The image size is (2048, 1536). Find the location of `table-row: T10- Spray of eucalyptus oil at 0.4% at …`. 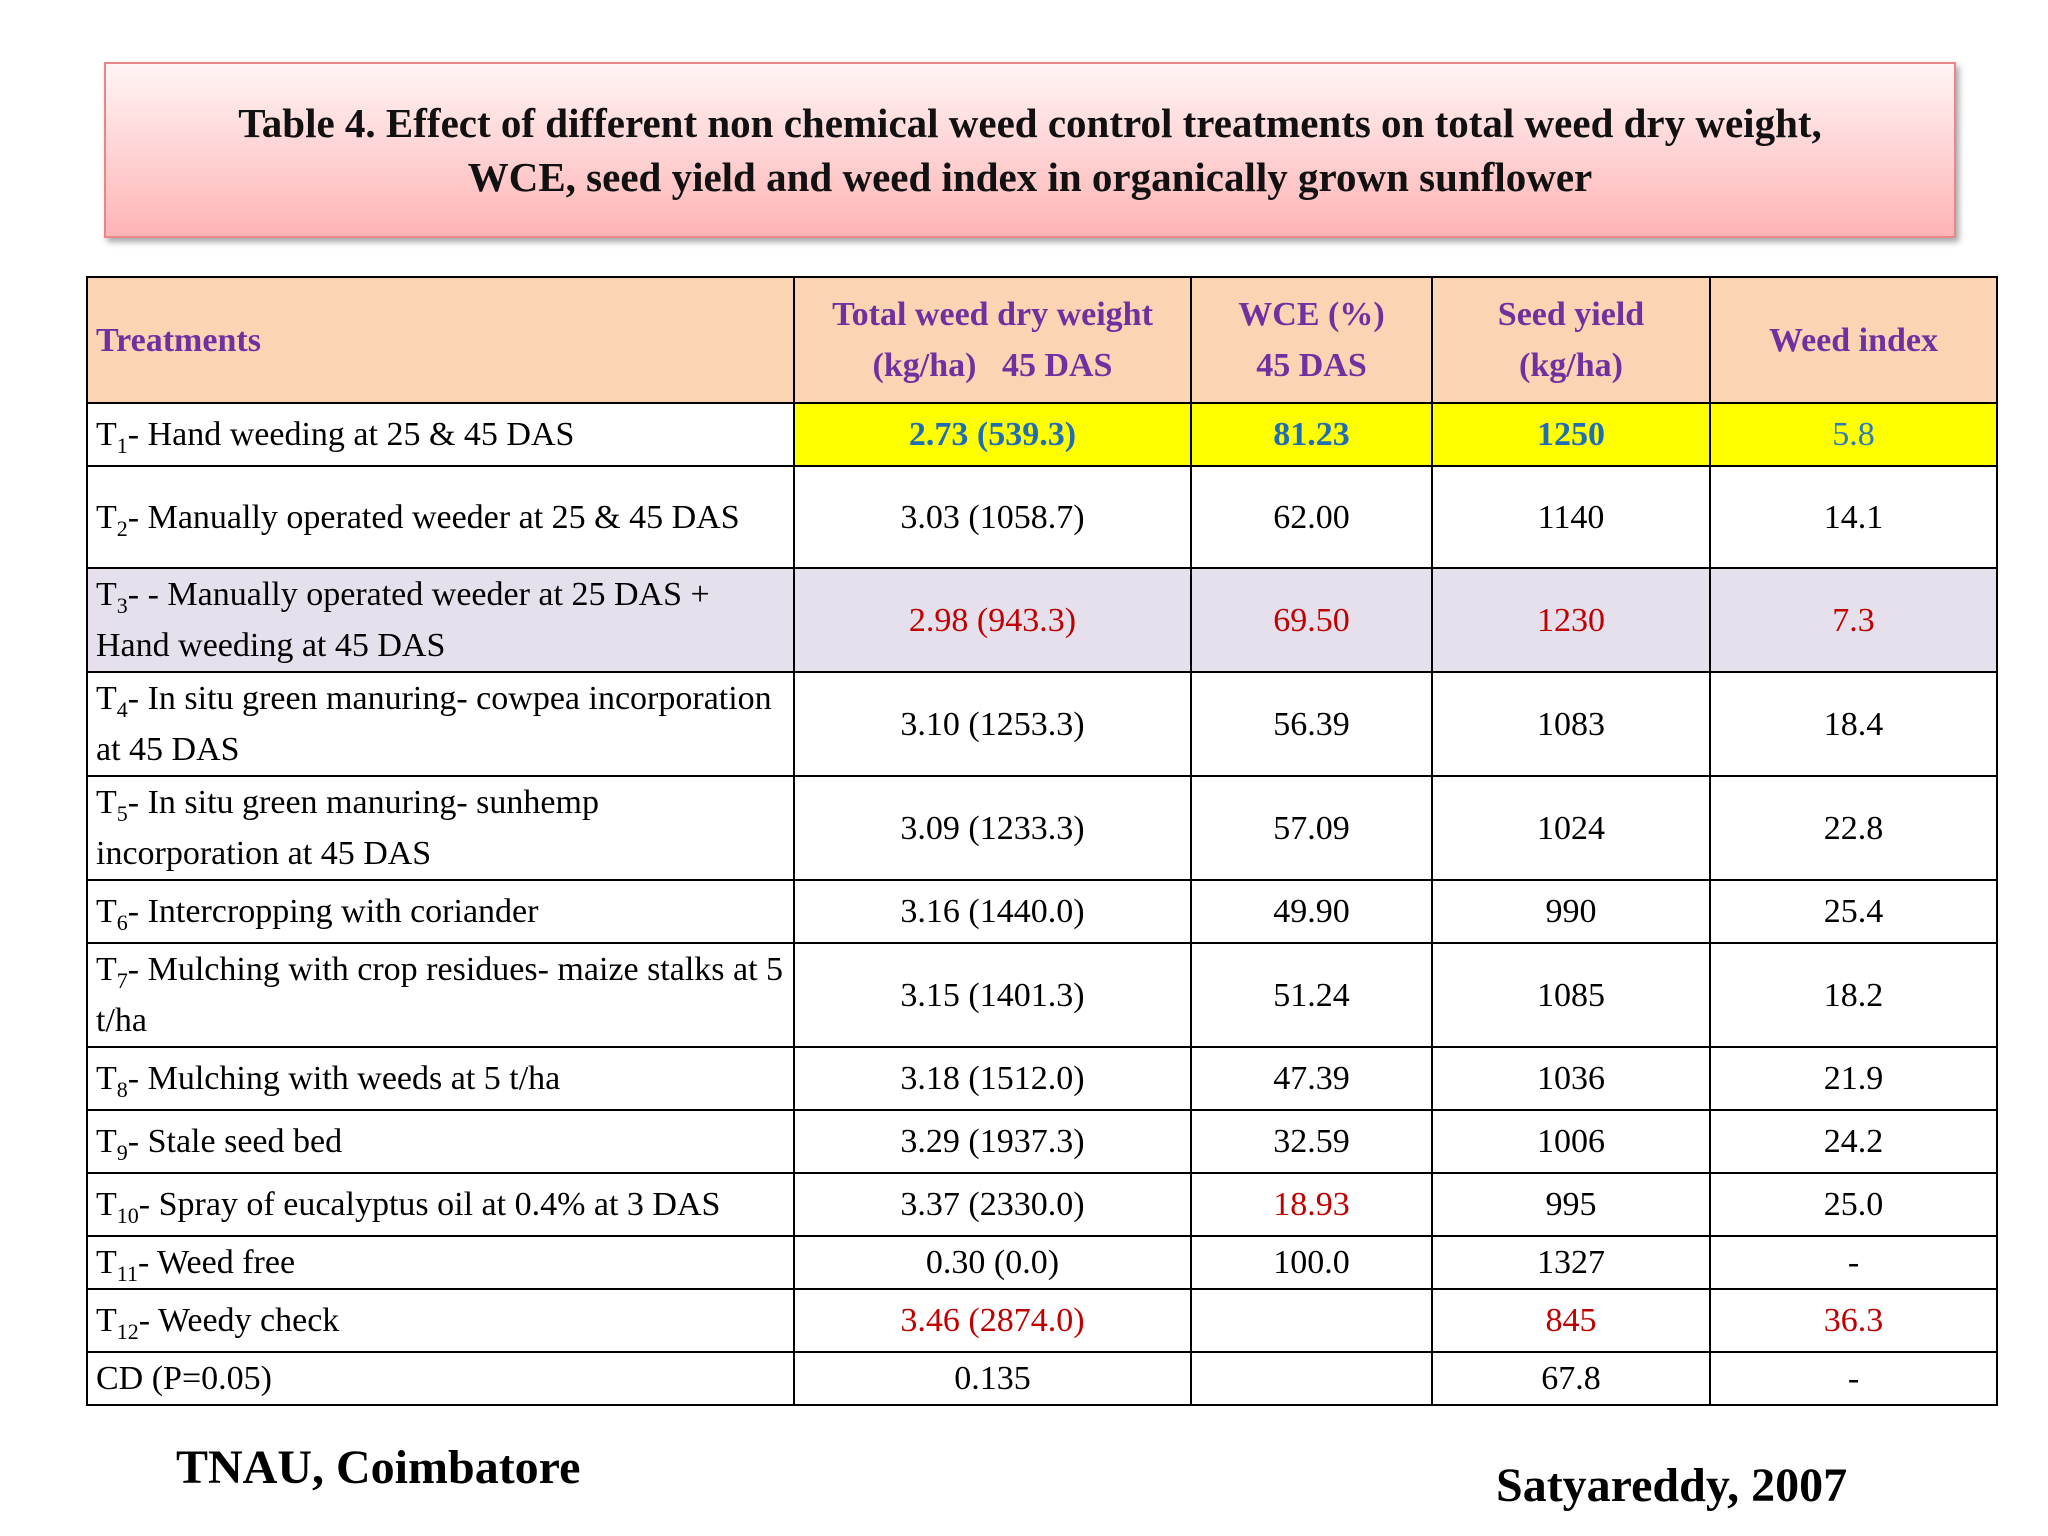

table-row: T10- Spray of eucalyptus oil at 0.4% at … is located at coordinates (1042, 1204).